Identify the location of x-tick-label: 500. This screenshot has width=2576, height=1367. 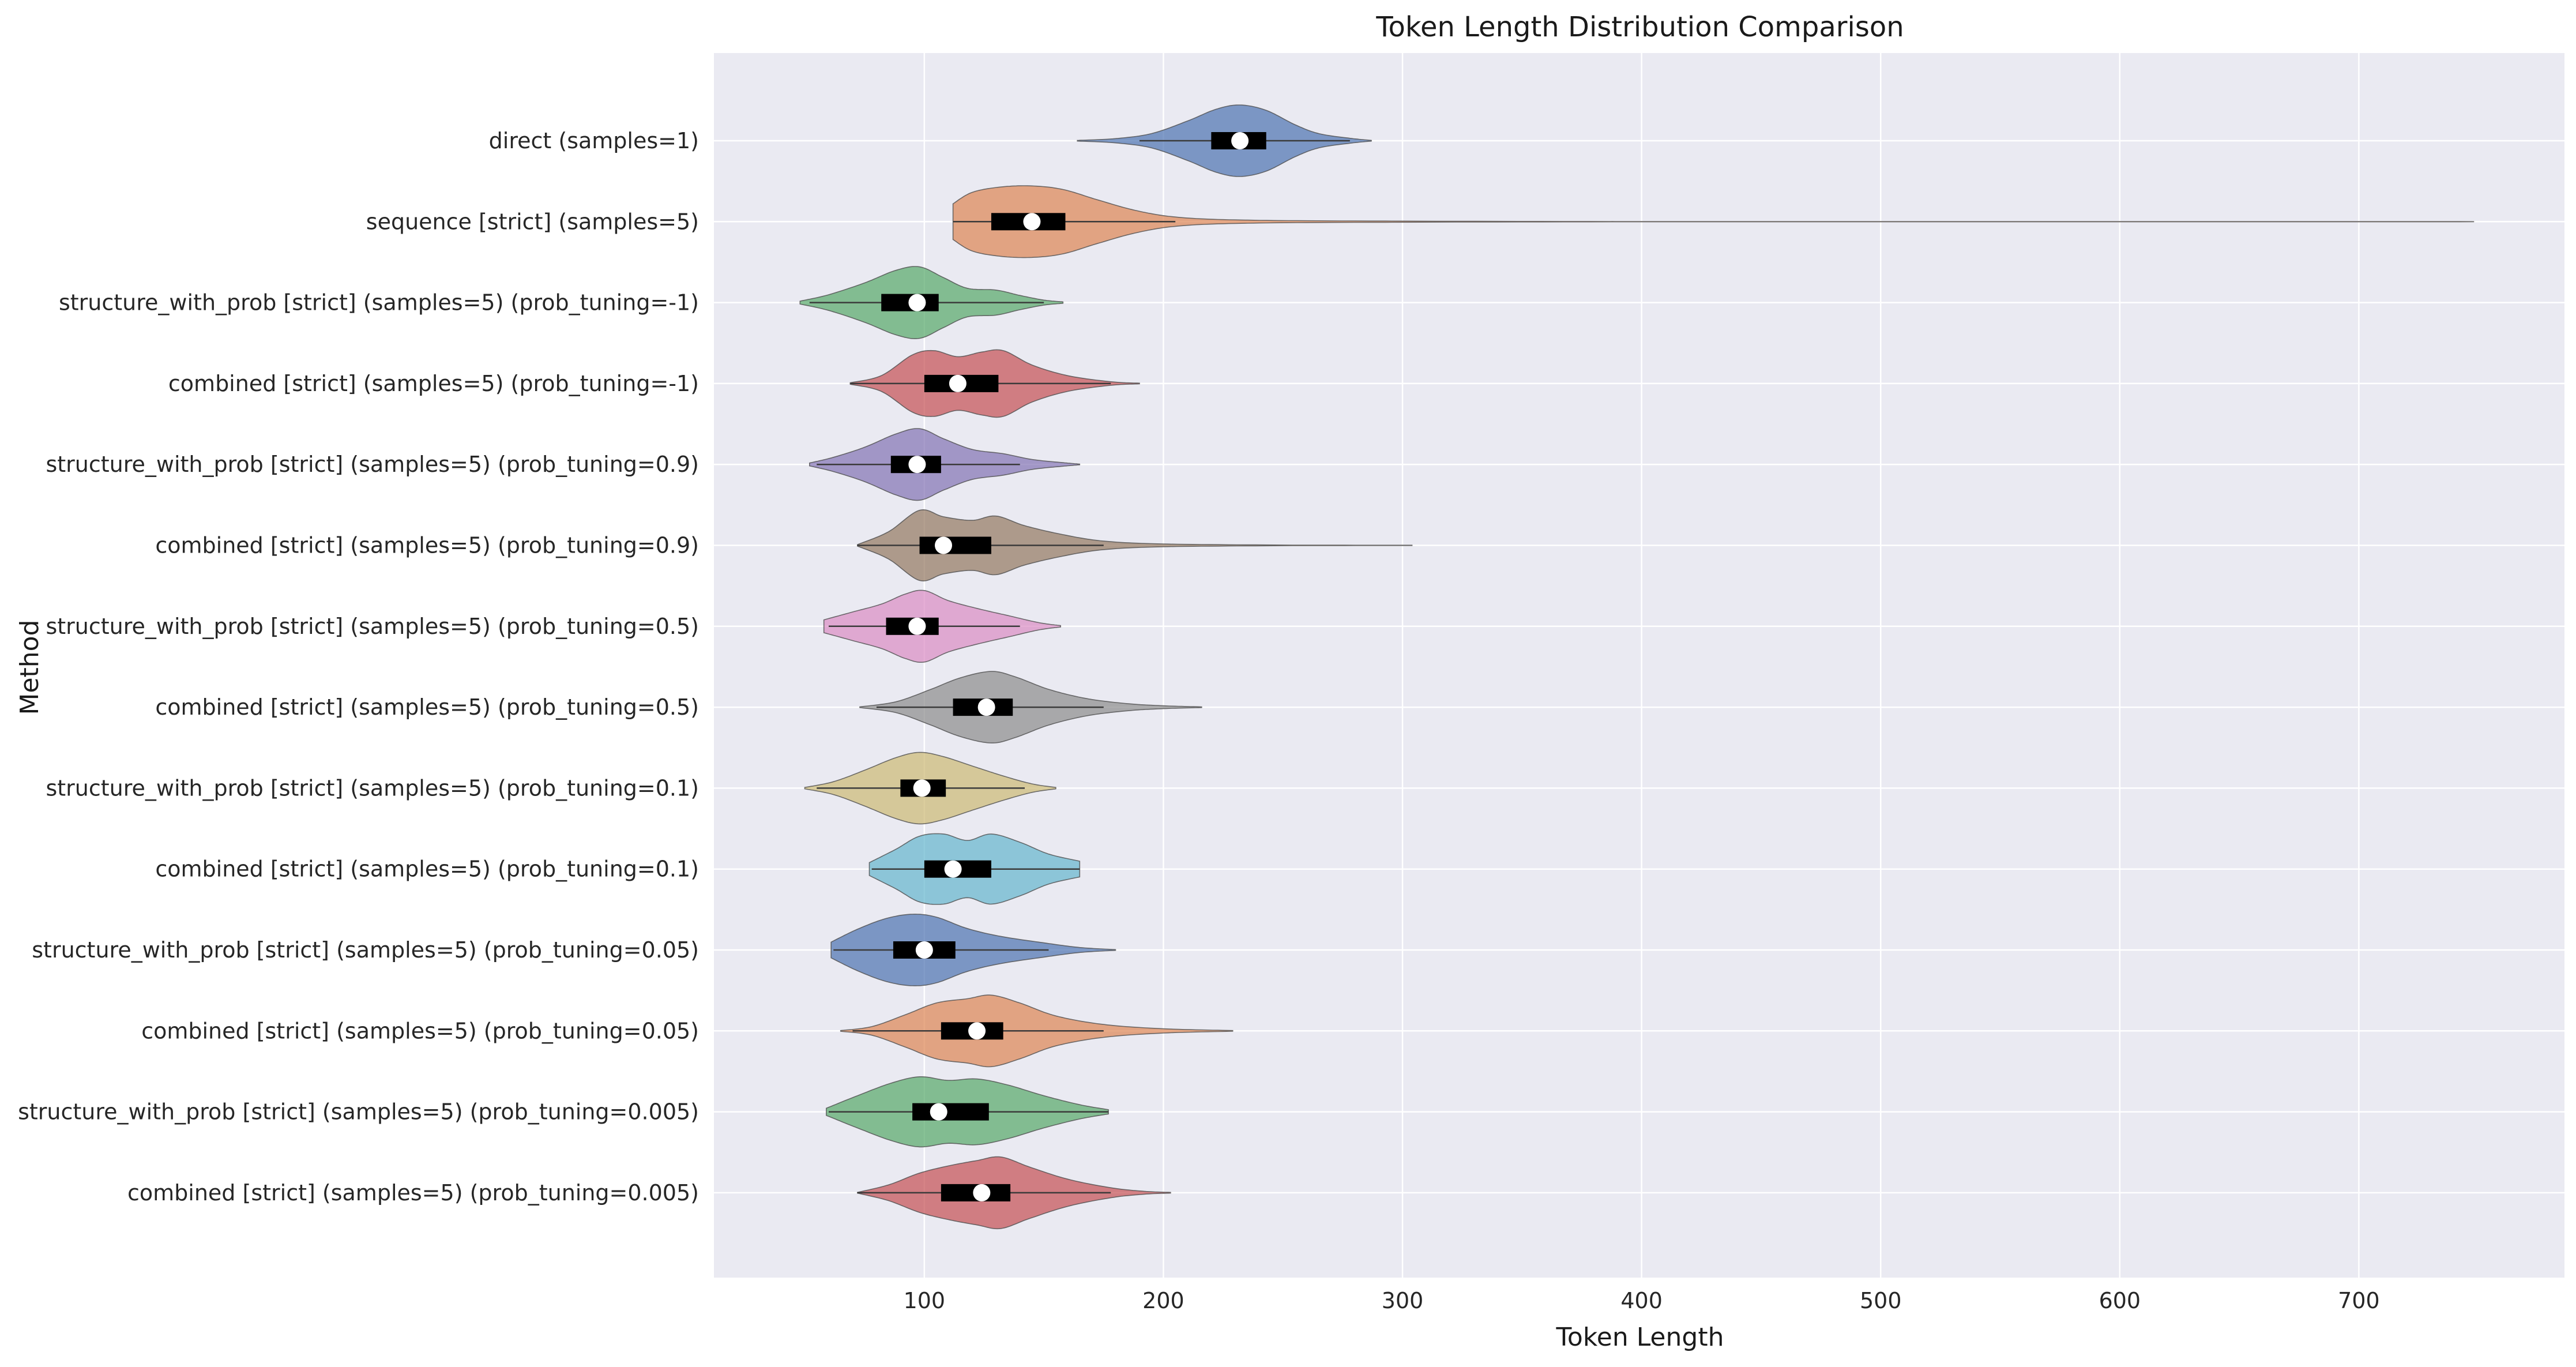
(1881, 1300).